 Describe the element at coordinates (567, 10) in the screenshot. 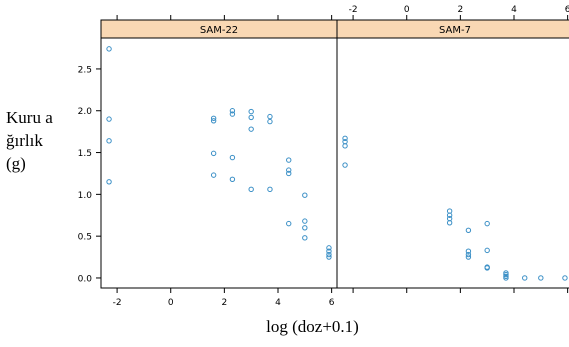

I see `x-tick-label-top: 6` at that location.